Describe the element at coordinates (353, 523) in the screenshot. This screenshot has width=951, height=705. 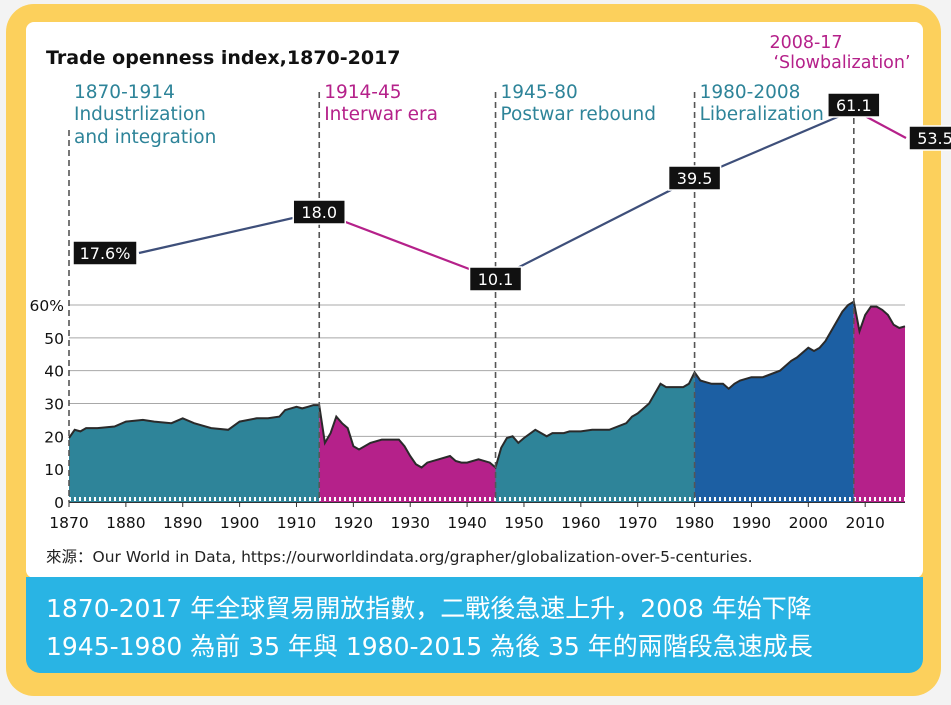
I see `x-tick-label: 1920` at that location.